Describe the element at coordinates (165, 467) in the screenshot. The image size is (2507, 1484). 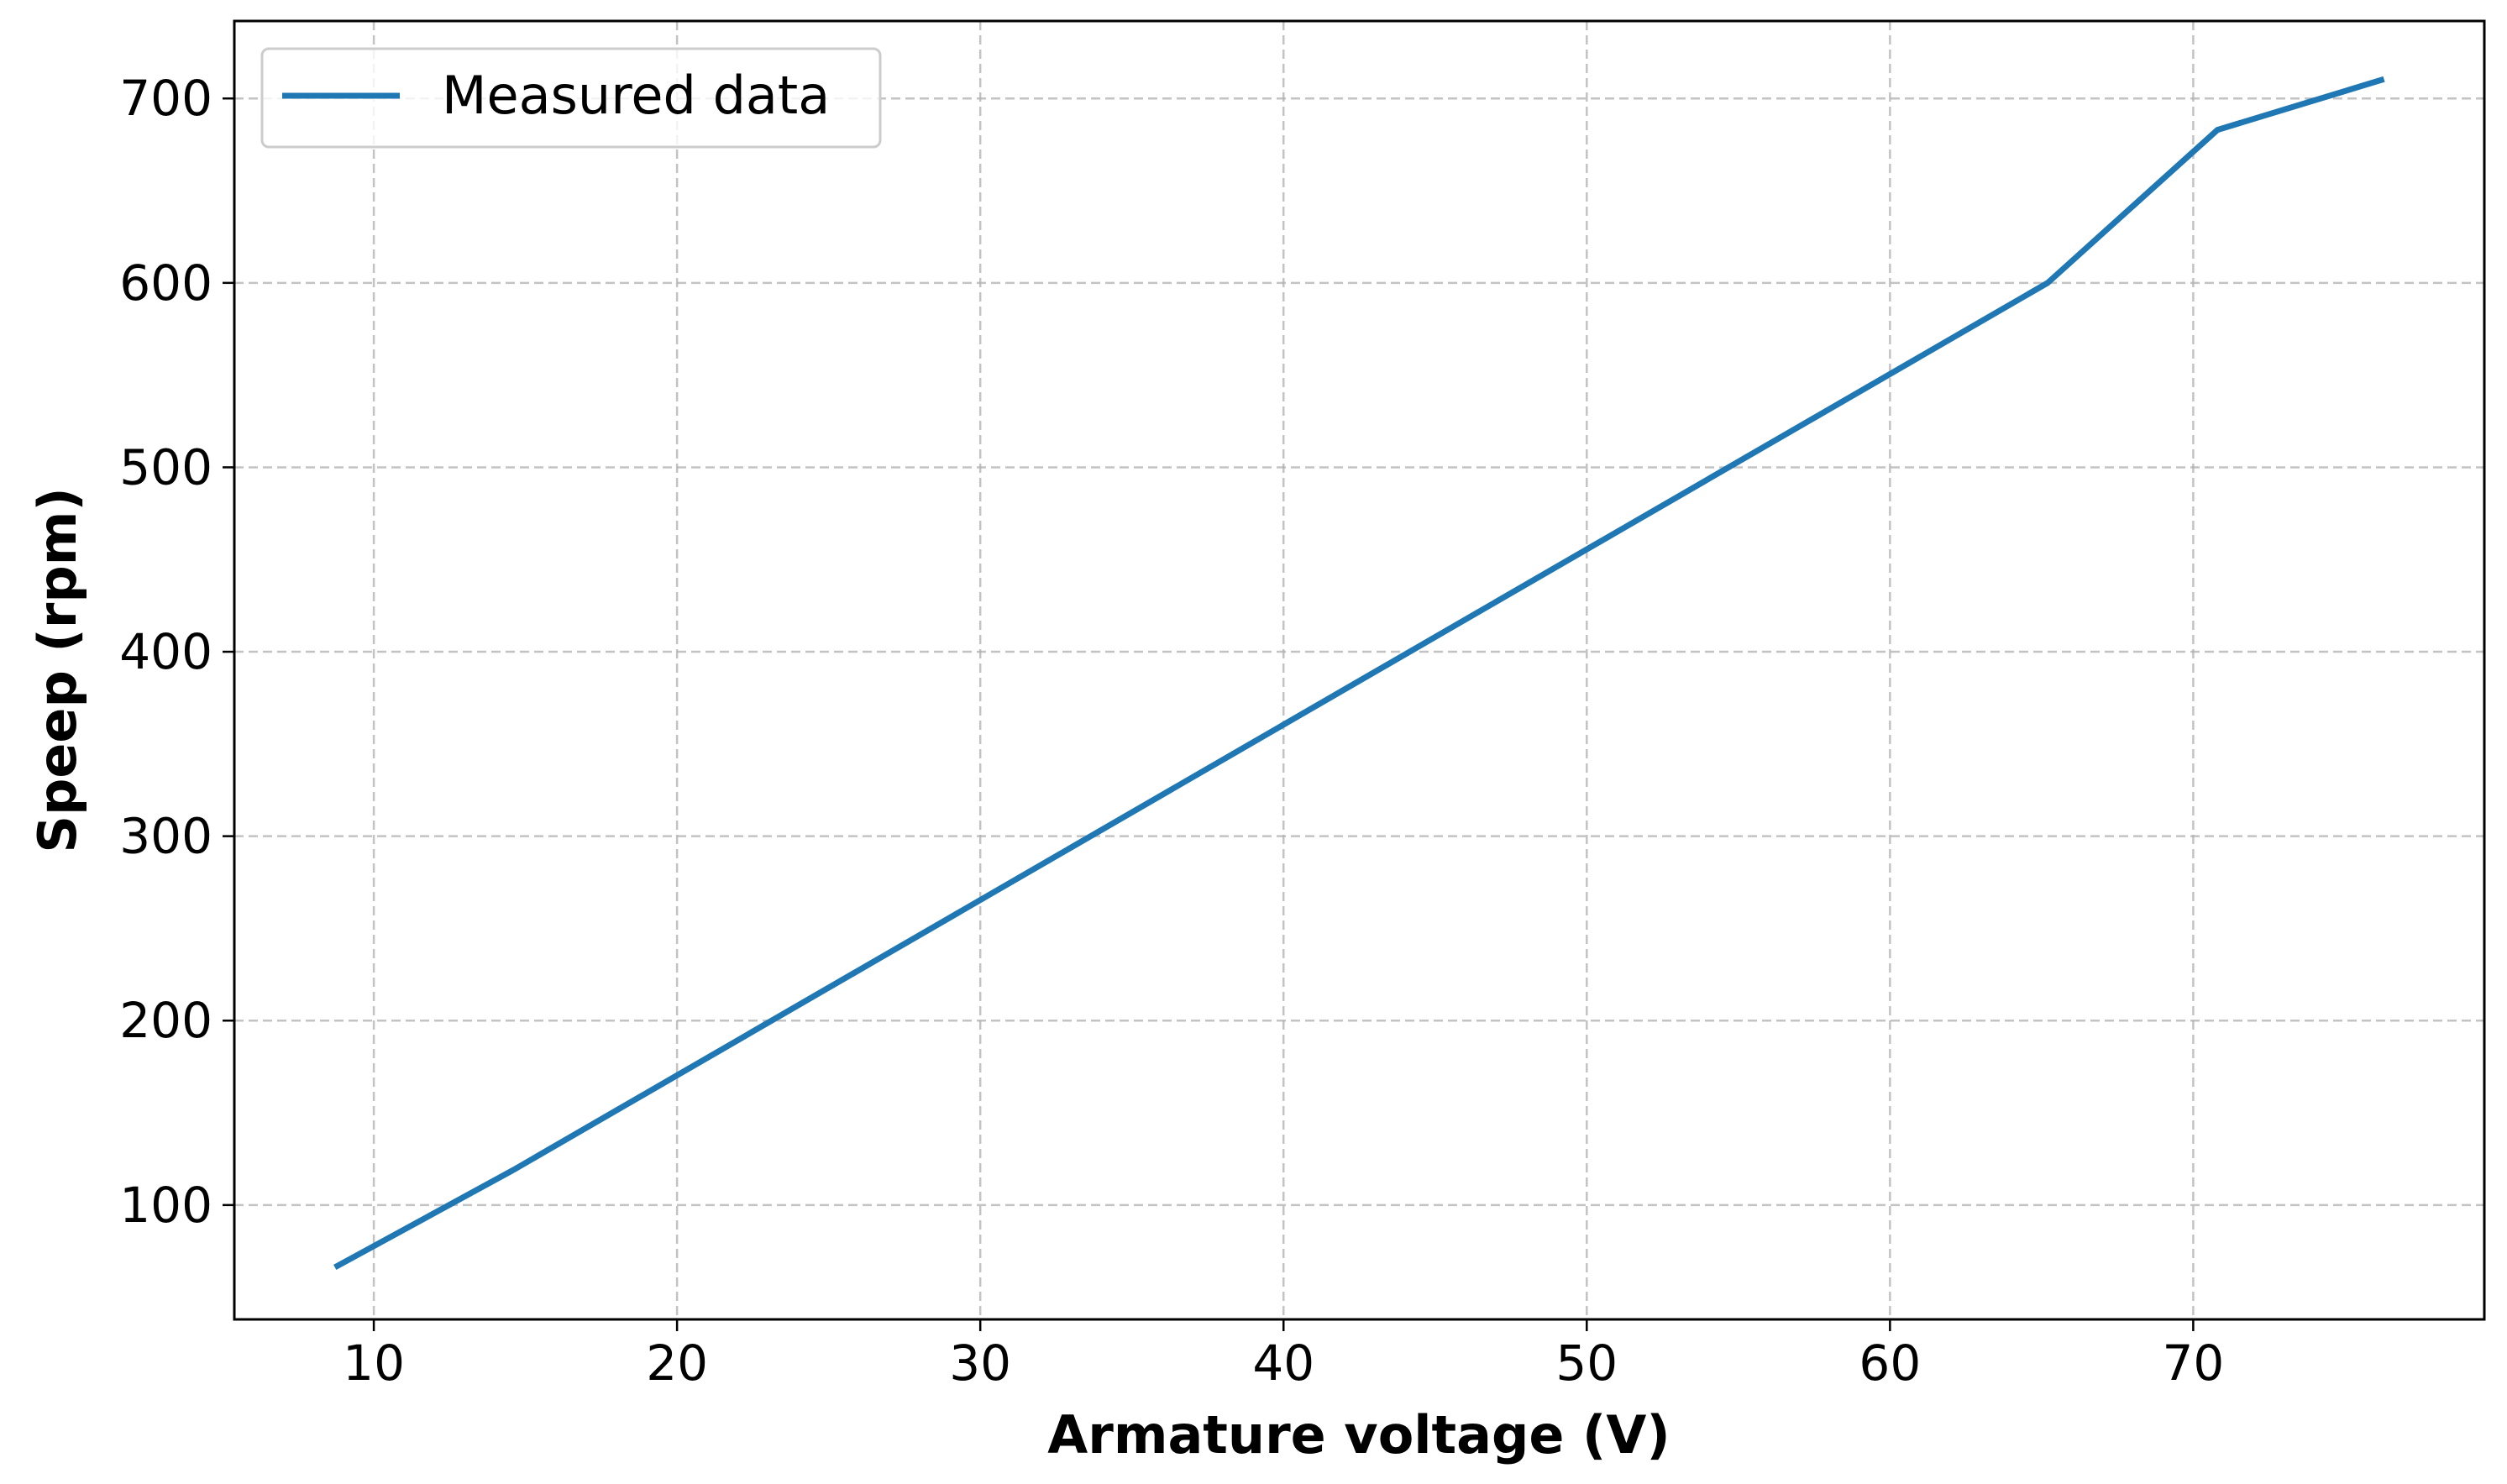
I see `y-tick-label: 500` at that location.